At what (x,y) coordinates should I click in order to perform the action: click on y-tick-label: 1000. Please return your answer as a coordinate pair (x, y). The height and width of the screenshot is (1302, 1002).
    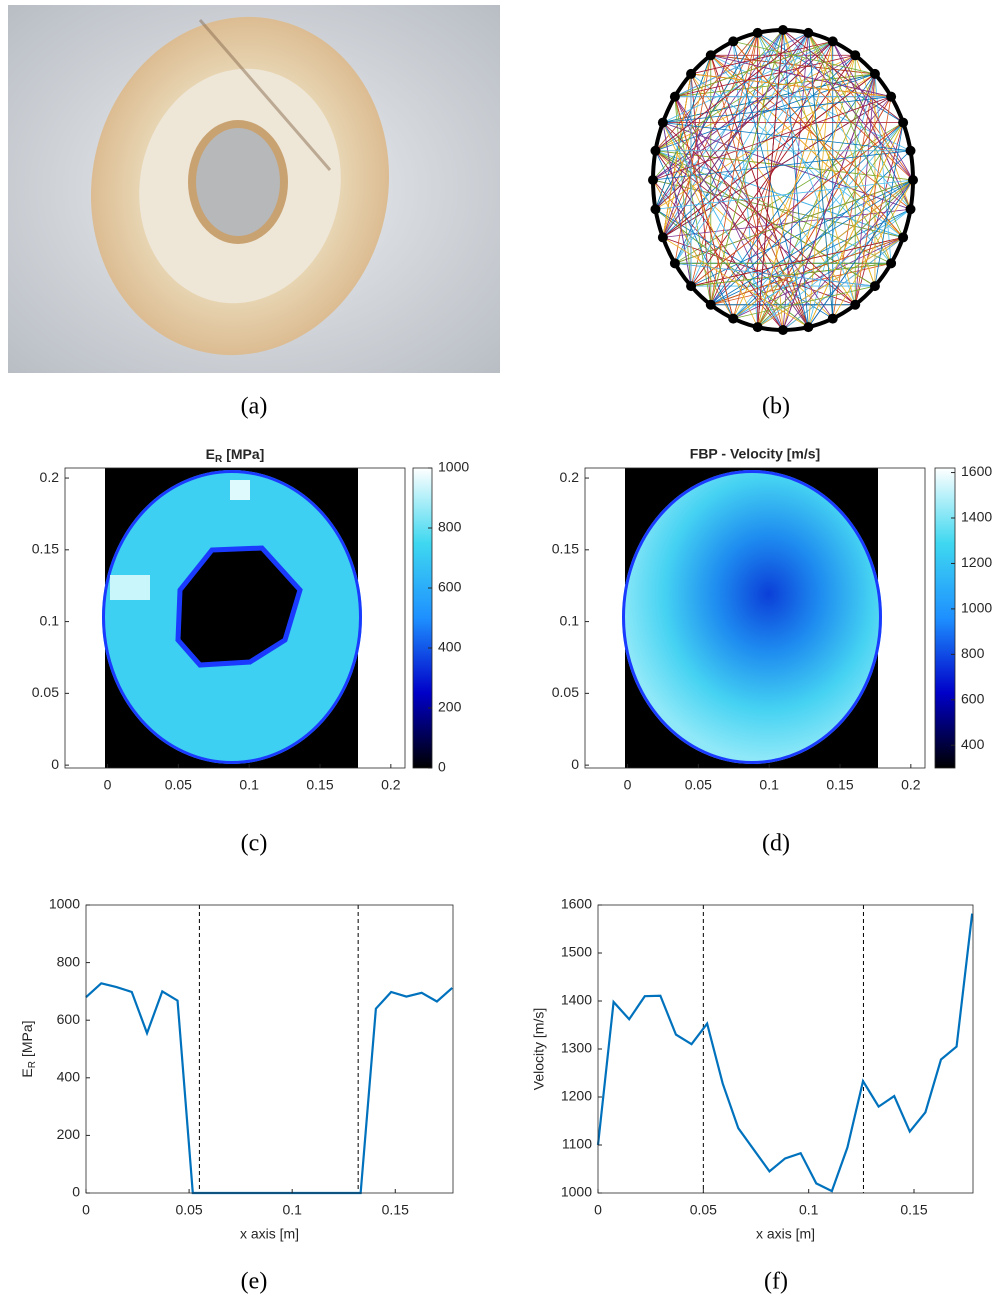
    Looking at the image, I should click on (576, 1192).